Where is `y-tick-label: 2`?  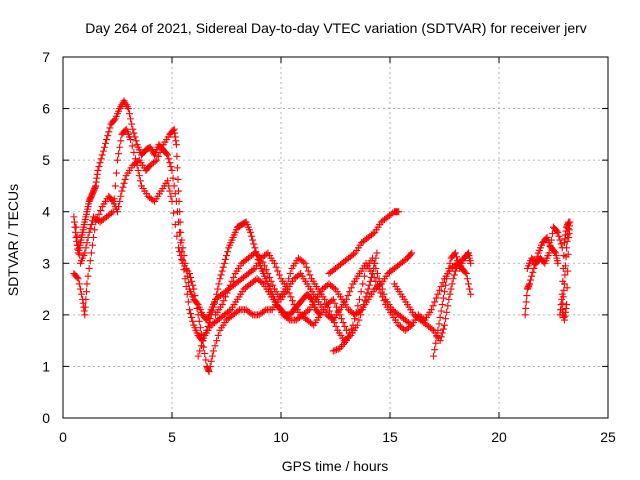
y-tick-label: 2 is located at coordinates (46, 315).